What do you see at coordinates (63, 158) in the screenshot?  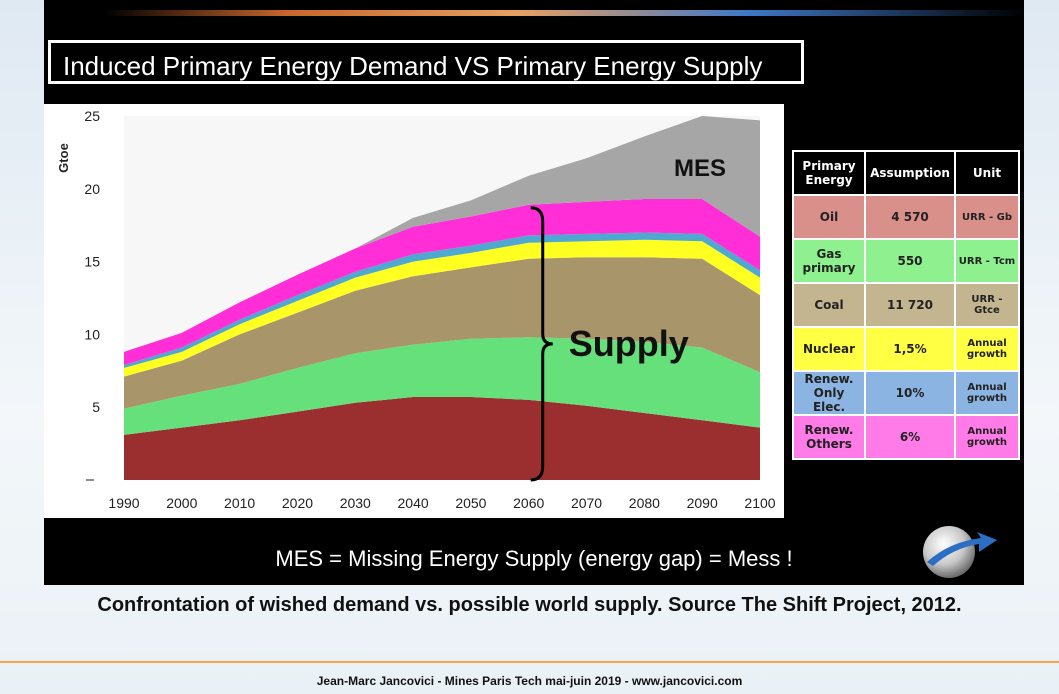 I see `y-axis-label: Gtoe` at bounding box center [63, 158].